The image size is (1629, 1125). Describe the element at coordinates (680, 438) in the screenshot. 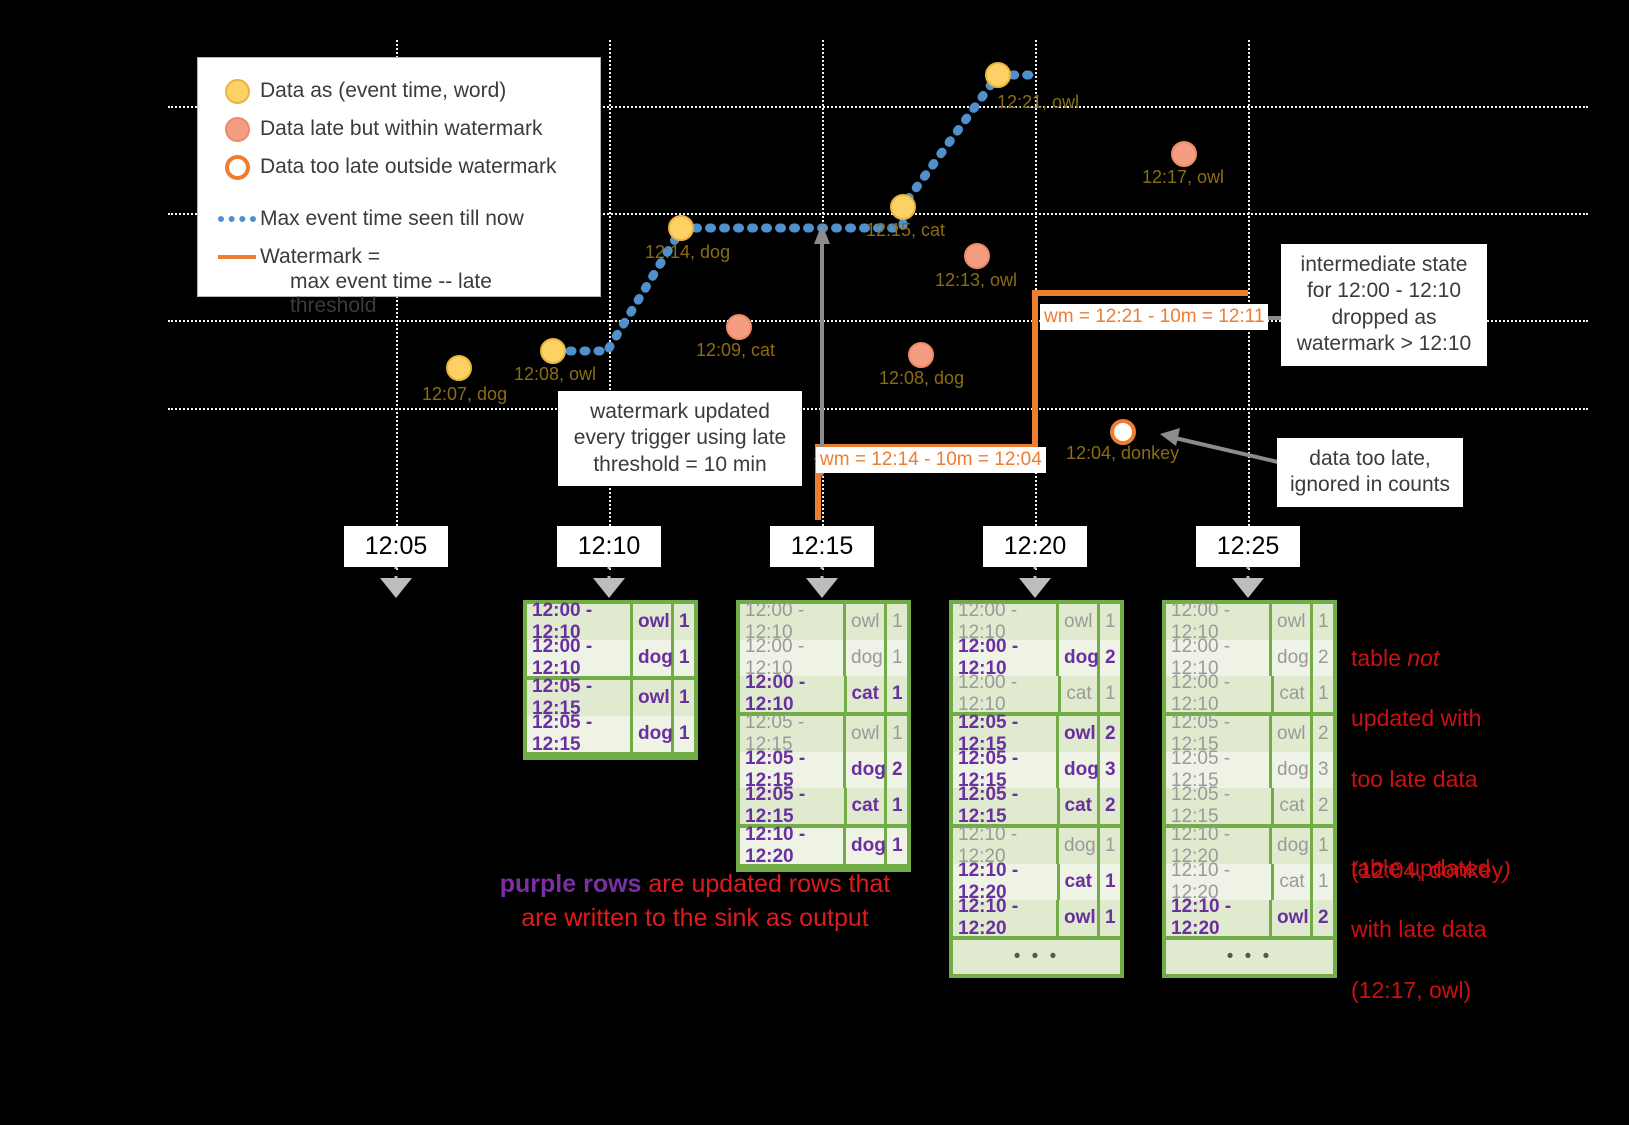

I see `callout-line: every trigger using late` at that location.